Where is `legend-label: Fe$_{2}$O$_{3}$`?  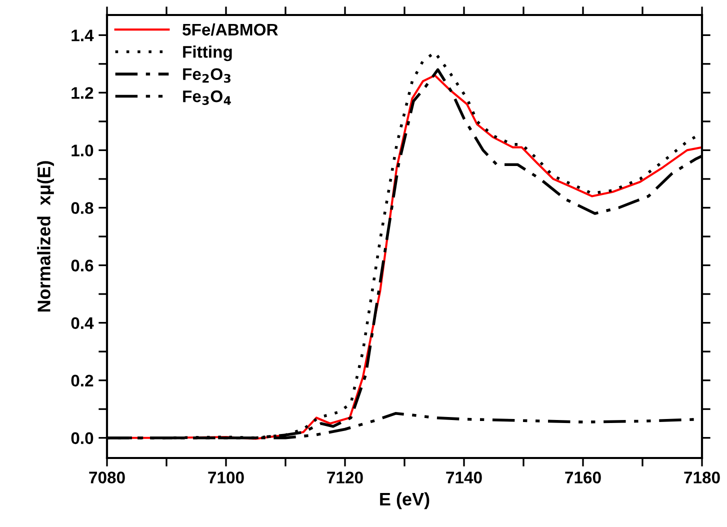
legend-label: Fe$_{2}$O$_{3}$ is located at coordinates (206, 75).